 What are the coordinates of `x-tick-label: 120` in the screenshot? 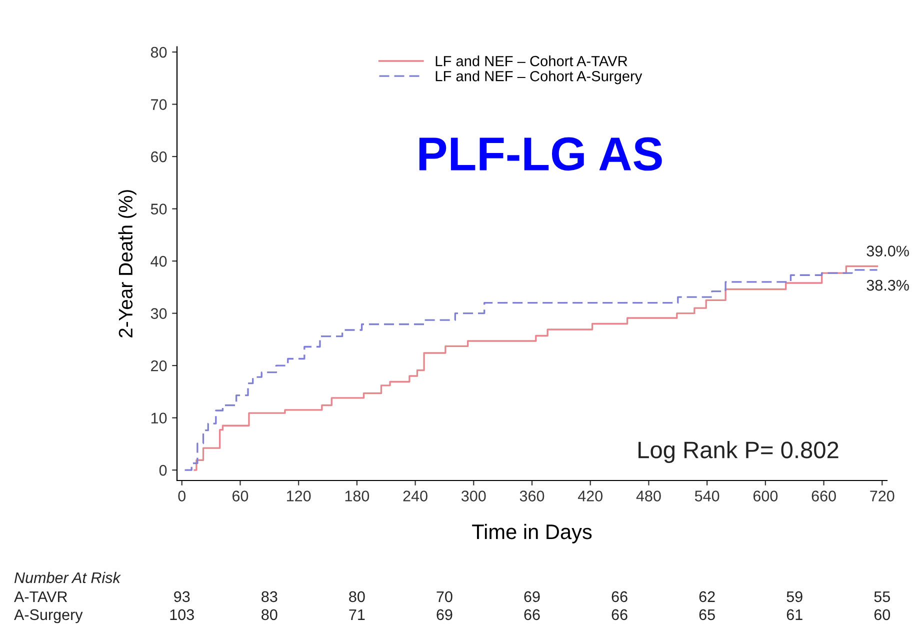 It's located at (298, 496).